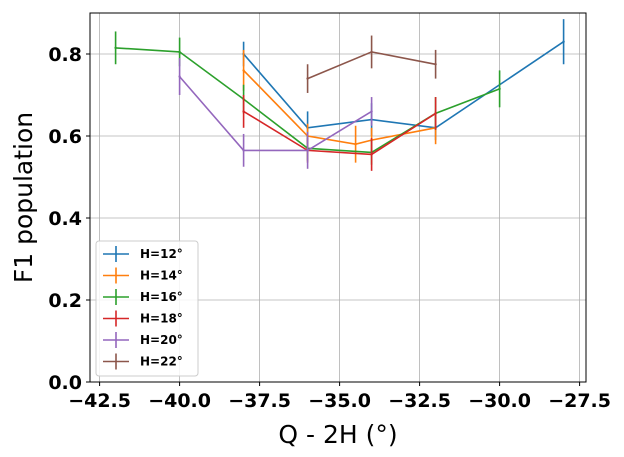 The width and height of the screenshot is (624, 457). I want to click on legend-item: H=22°, so click(143, 361).